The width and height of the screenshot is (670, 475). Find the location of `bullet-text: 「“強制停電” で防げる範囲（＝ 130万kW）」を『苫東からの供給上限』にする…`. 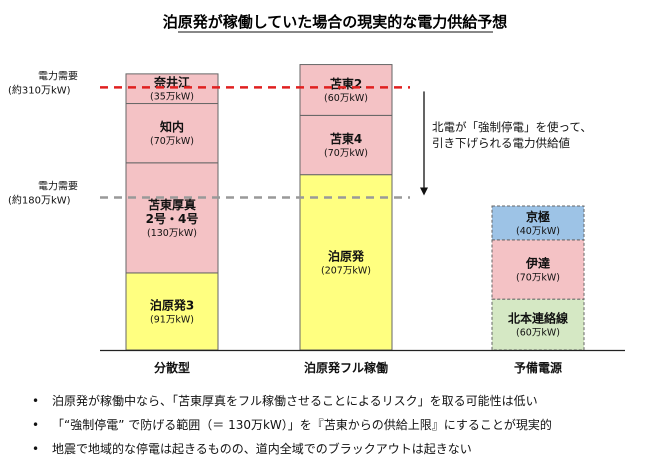

bullet-text: 「“強制停電” で防げる範囲（＝ 130万kW）」を『苫東からの供給上限』にする… is located at coordinates (302, 425).